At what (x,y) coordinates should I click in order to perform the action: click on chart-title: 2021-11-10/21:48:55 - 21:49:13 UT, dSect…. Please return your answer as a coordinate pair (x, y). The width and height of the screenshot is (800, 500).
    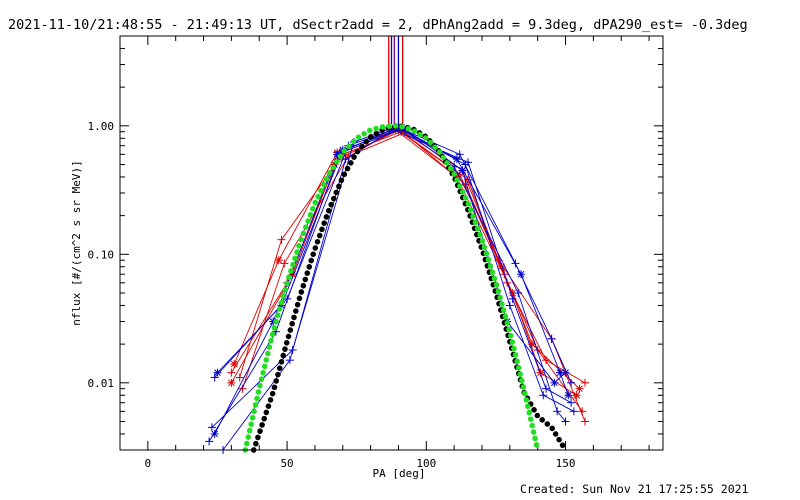
    Looking at the image, I should click on (378, 25).